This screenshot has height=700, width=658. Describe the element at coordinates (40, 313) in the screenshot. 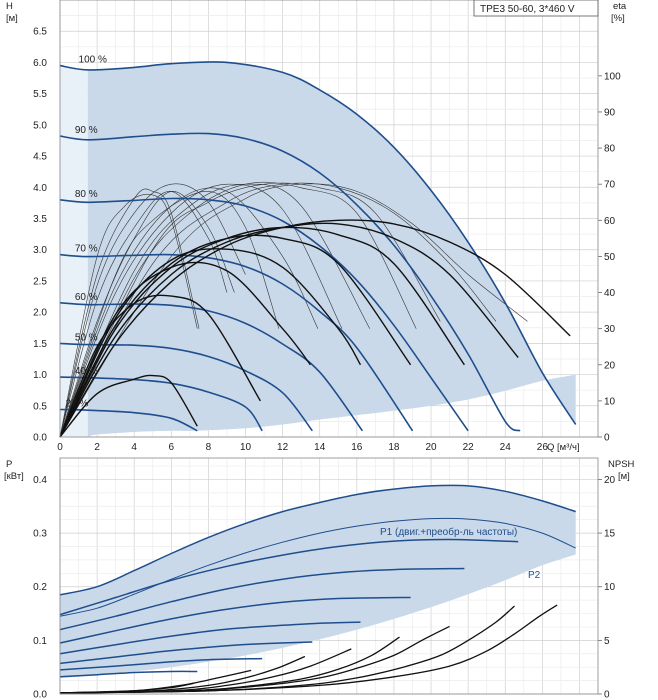

I see `y-tick-label: 2.0` at that location.